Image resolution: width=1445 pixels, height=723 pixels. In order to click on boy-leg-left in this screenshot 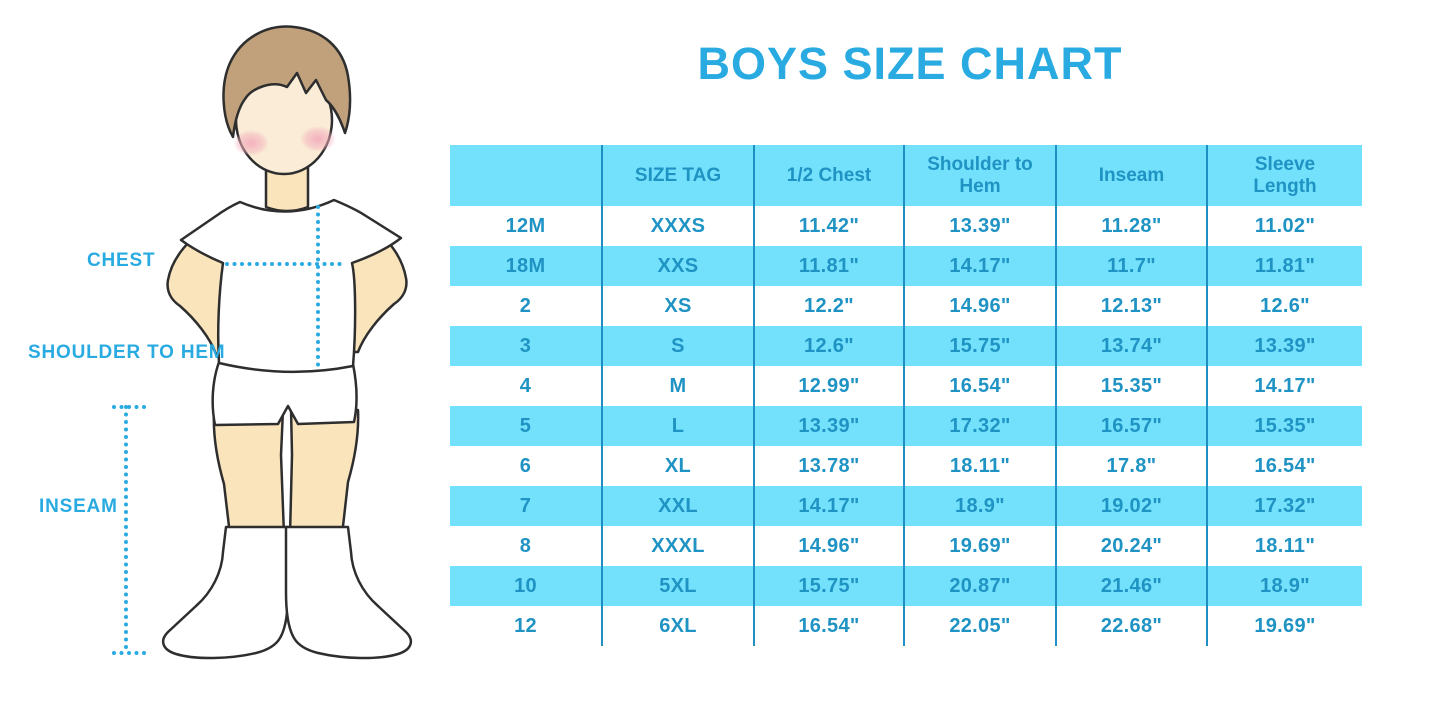, I will do `click(249, 472)`.